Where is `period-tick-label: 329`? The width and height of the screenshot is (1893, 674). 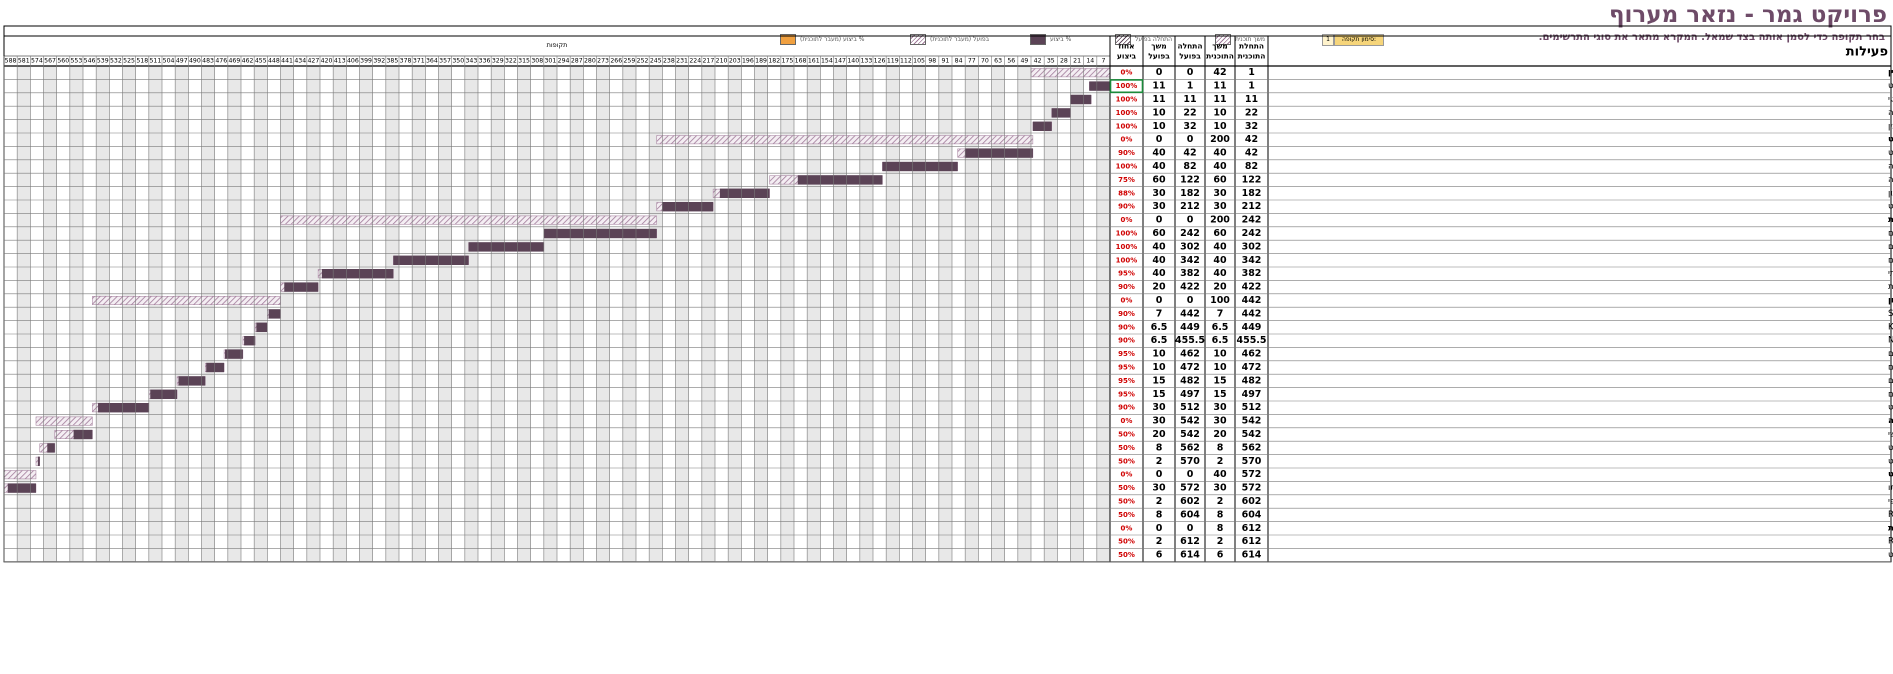 period-tick-label: 329 is located at coordinates (498, 61).